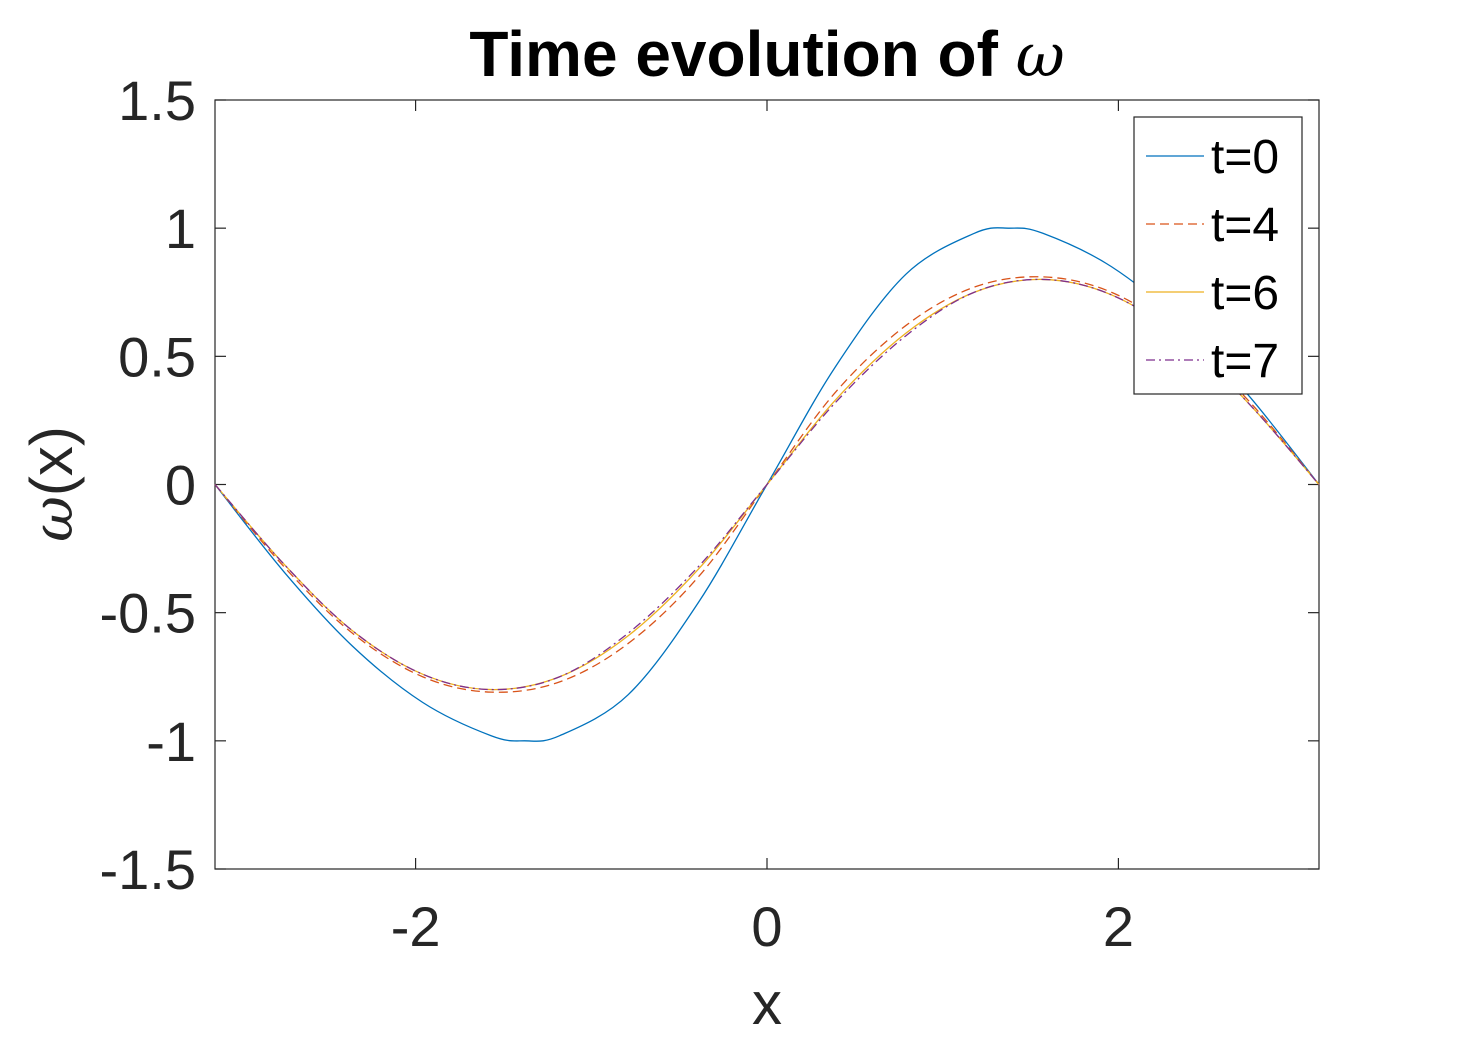  I want to click on legend-label: t=7, so click(1245, 361).